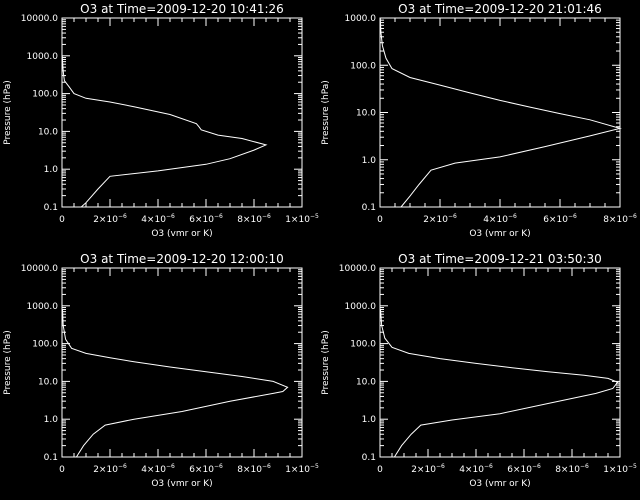 This screenshot has height=500, width=640. I want to click on chart-title: O3 at Time=2009-12-21 03:50:30, so click(500, 259).